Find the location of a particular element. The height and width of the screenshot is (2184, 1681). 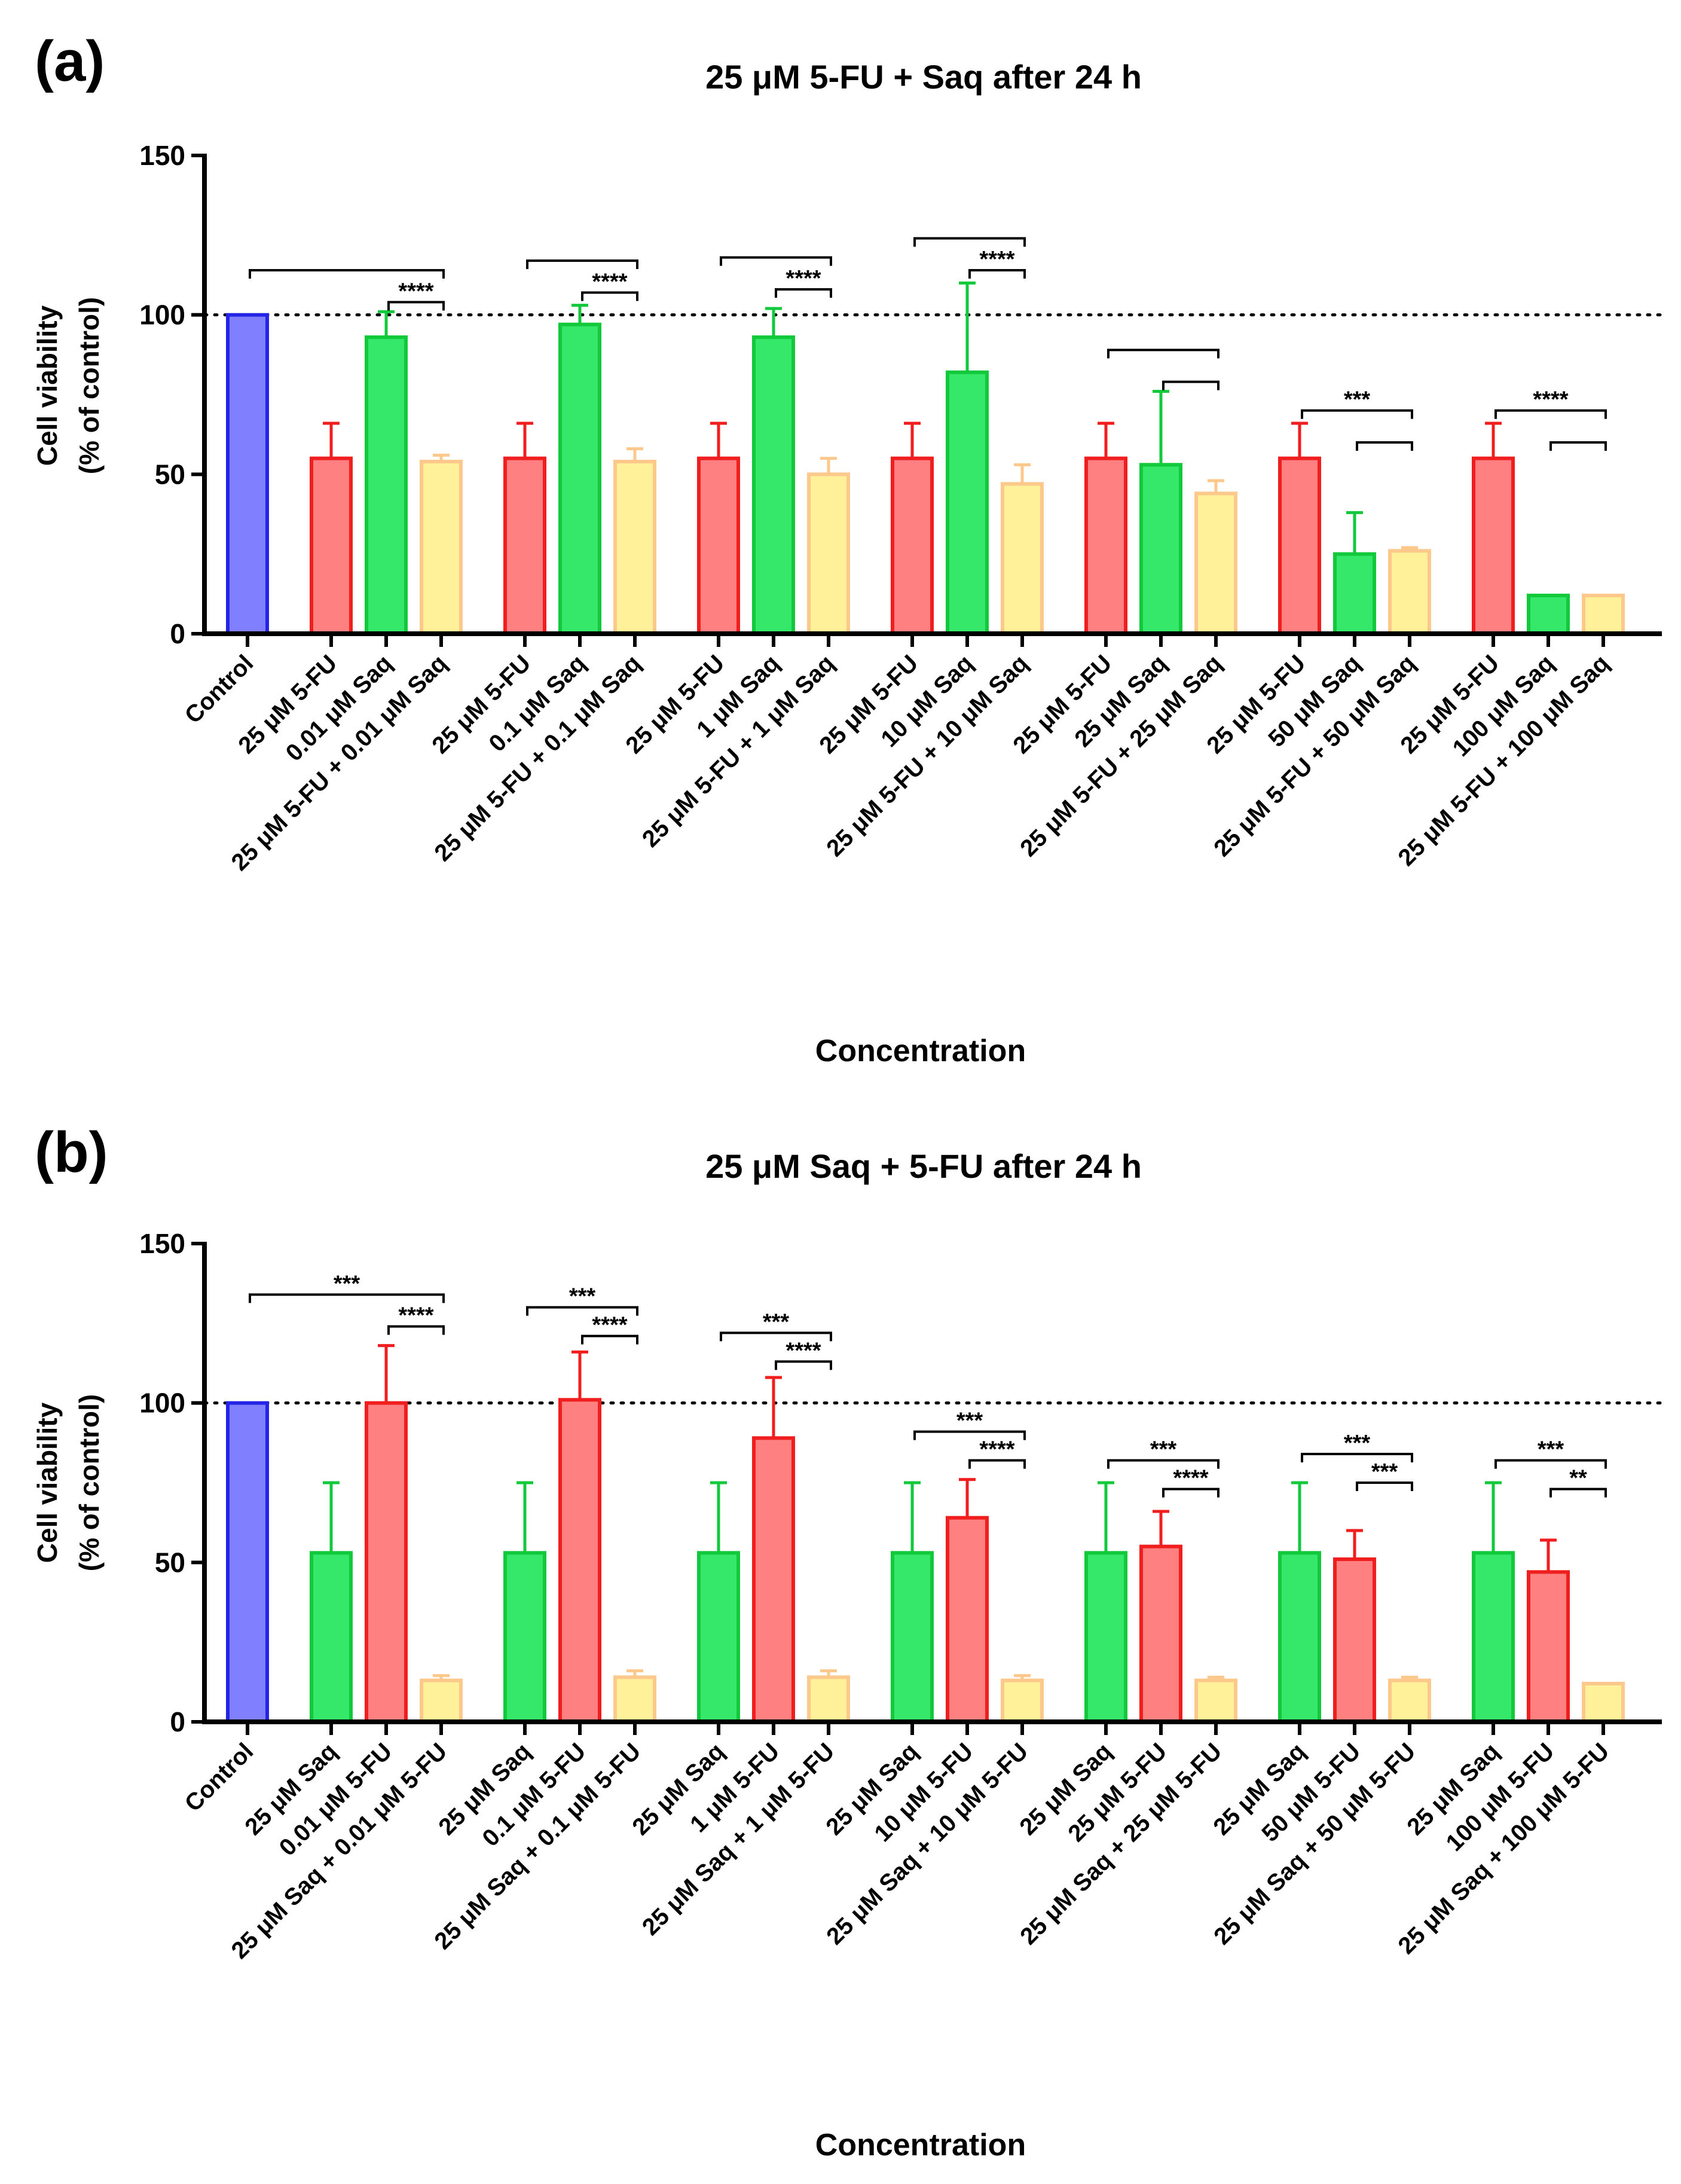

panel-a-ylabel-line1: Cell viability is located at coordinates (47, 385).